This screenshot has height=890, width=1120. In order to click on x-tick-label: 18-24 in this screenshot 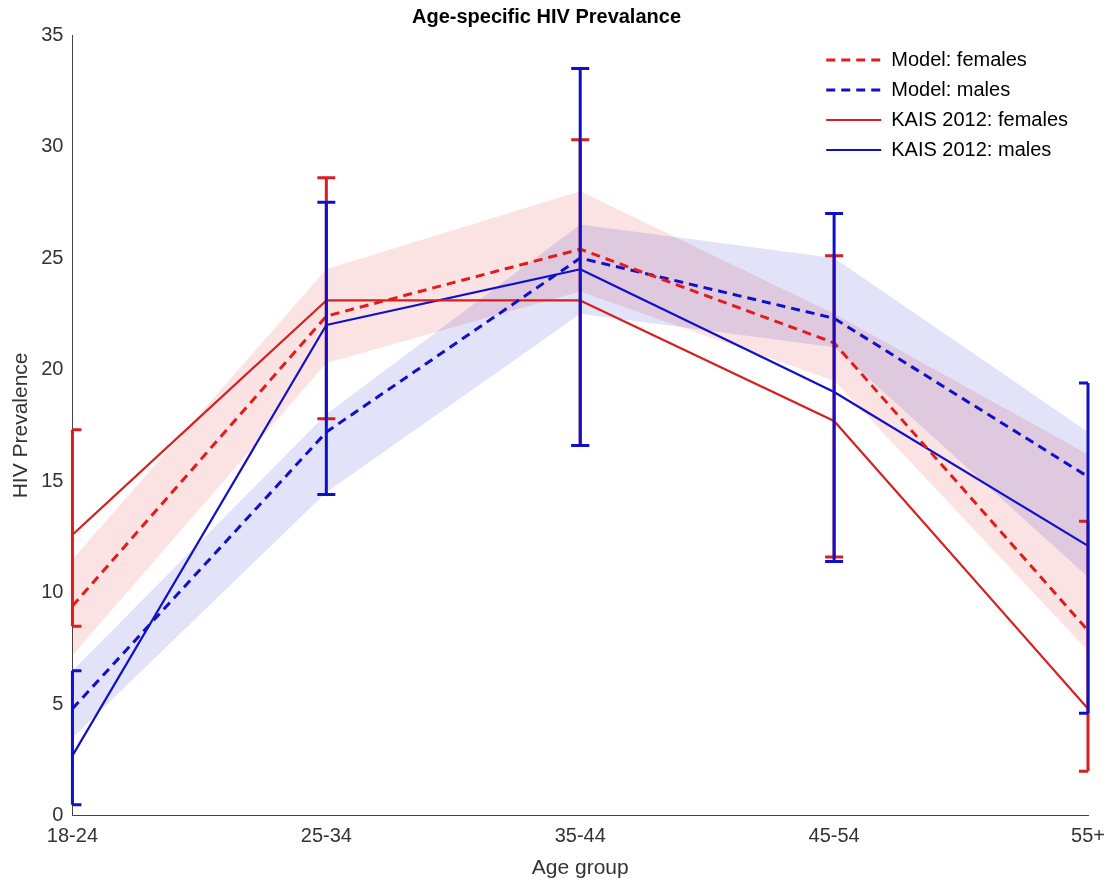, I will do `click(72, 835)`.